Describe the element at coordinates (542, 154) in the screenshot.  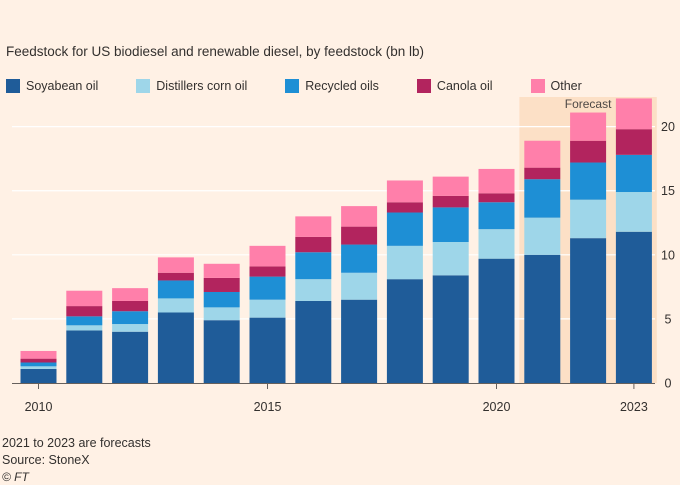
I see `bar-2021-other` at that location.